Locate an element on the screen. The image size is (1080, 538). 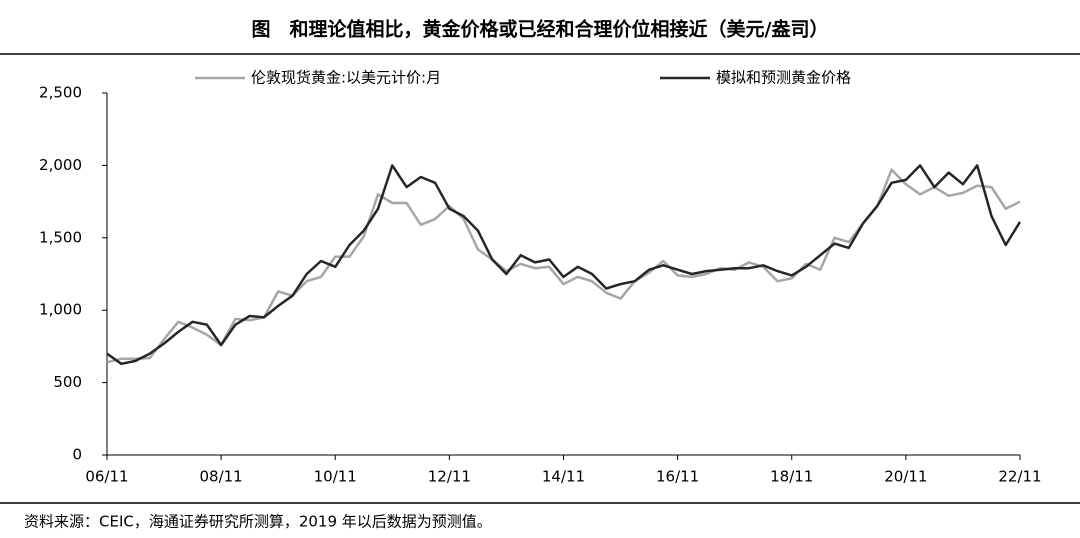
y-tick-label: 500 is located at coordinates (67, 382).